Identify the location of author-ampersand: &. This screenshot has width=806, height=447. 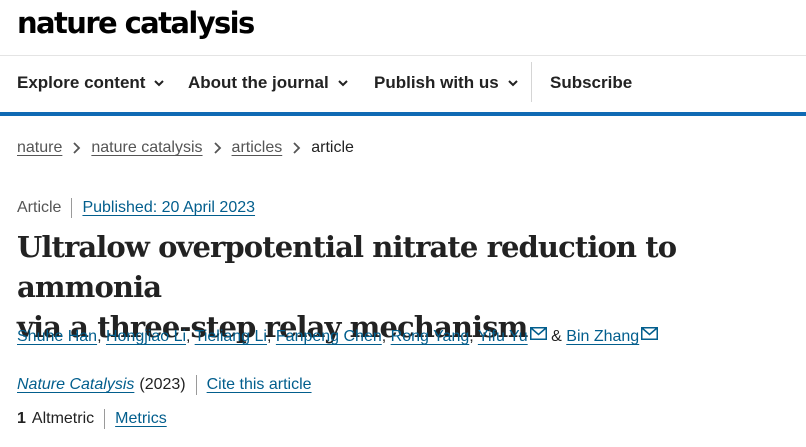
(556, 336).